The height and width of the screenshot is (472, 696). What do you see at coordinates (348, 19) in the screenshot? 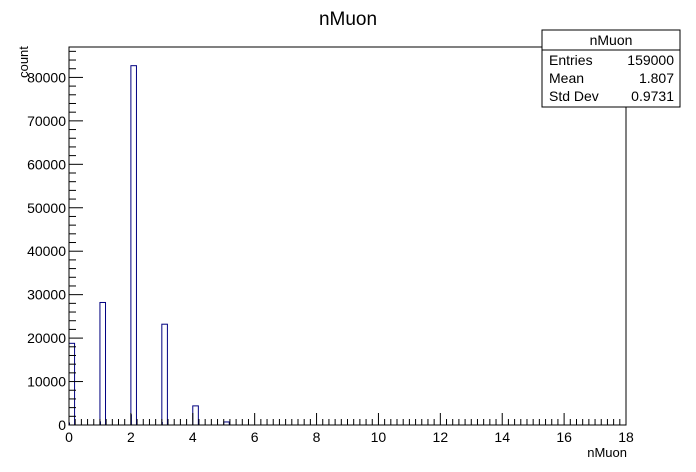
I see `chart-title: nMuon` at bounding box center [348, 19].